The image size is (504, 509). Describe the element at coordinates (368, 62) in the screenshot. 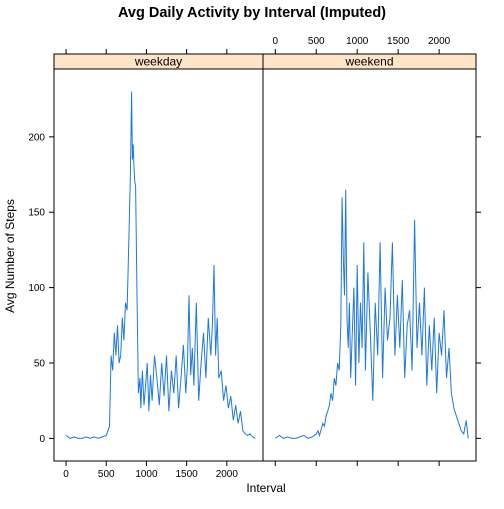

I see `strip-label-weekend: weekend` at that location.